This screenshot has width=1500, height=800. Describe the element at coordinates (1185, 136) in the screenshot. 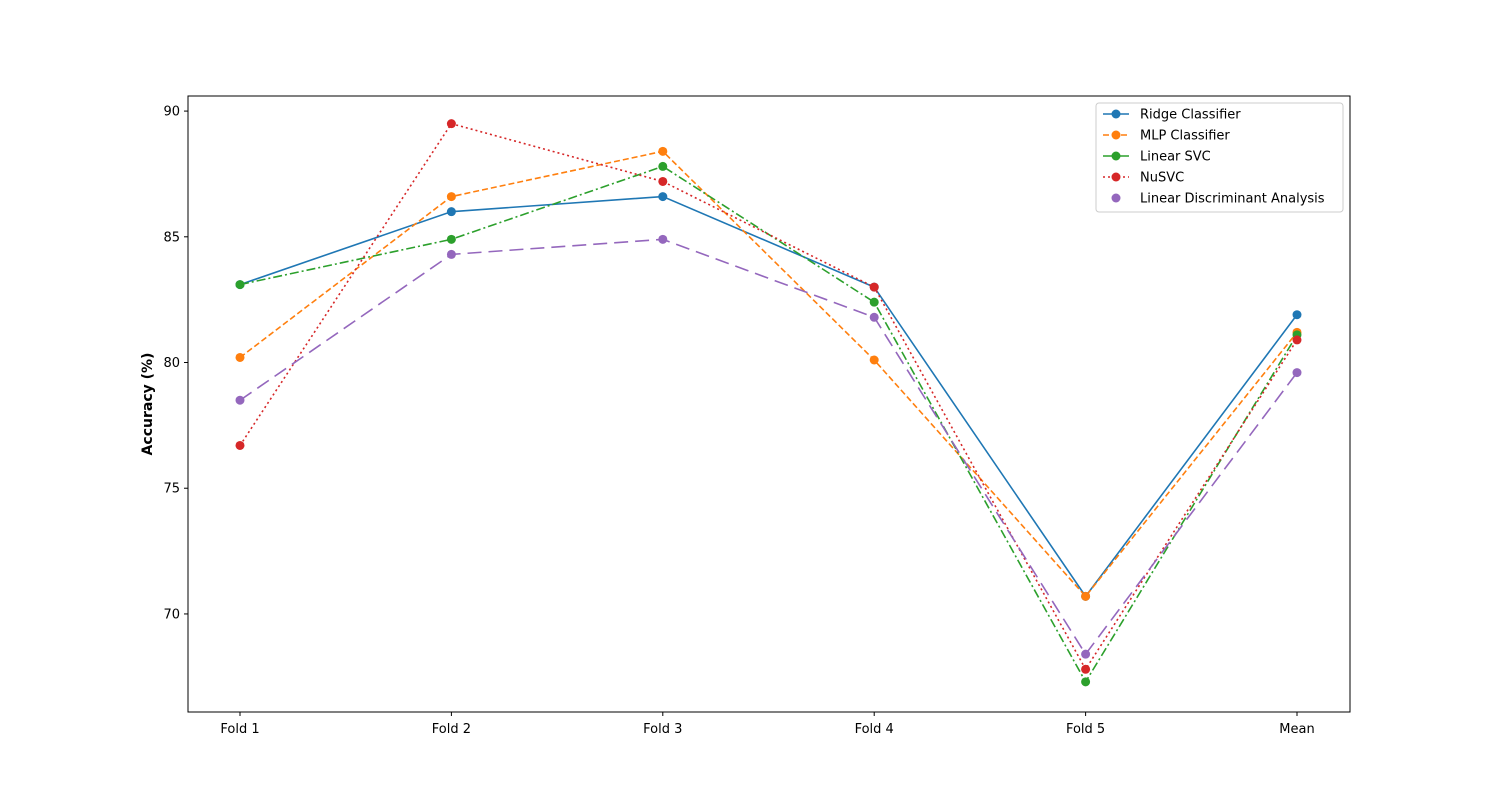

I see `legend-label-1: MLP Classifier` at that location.